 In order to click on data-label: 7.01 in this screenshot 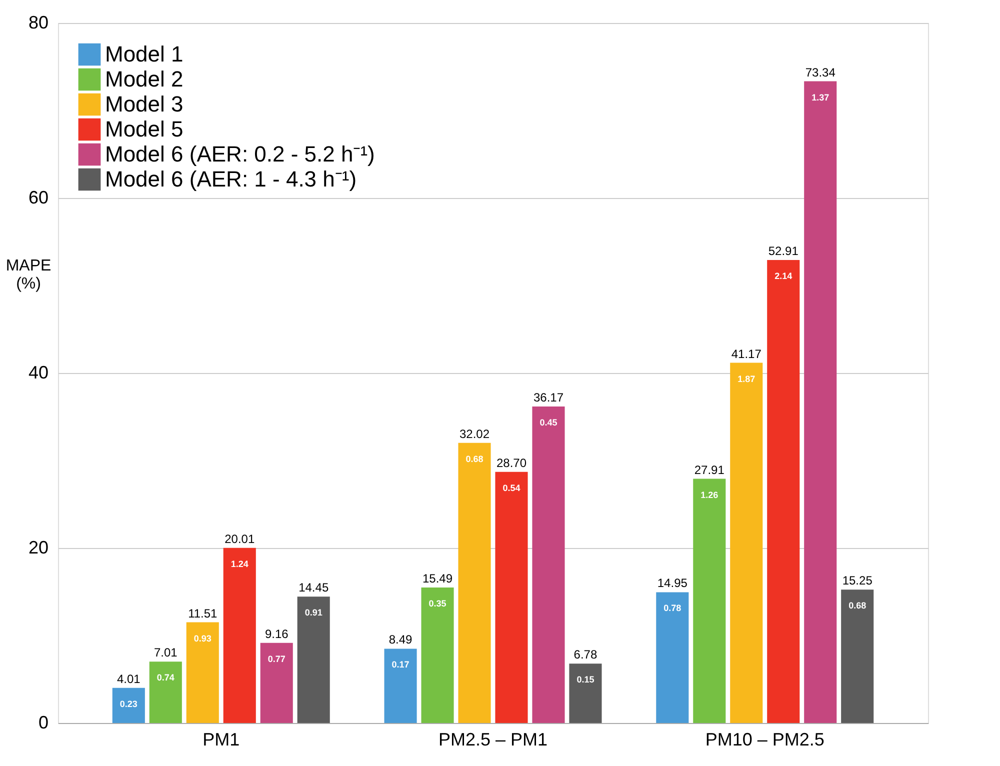, I will do `click(166, 653)`.